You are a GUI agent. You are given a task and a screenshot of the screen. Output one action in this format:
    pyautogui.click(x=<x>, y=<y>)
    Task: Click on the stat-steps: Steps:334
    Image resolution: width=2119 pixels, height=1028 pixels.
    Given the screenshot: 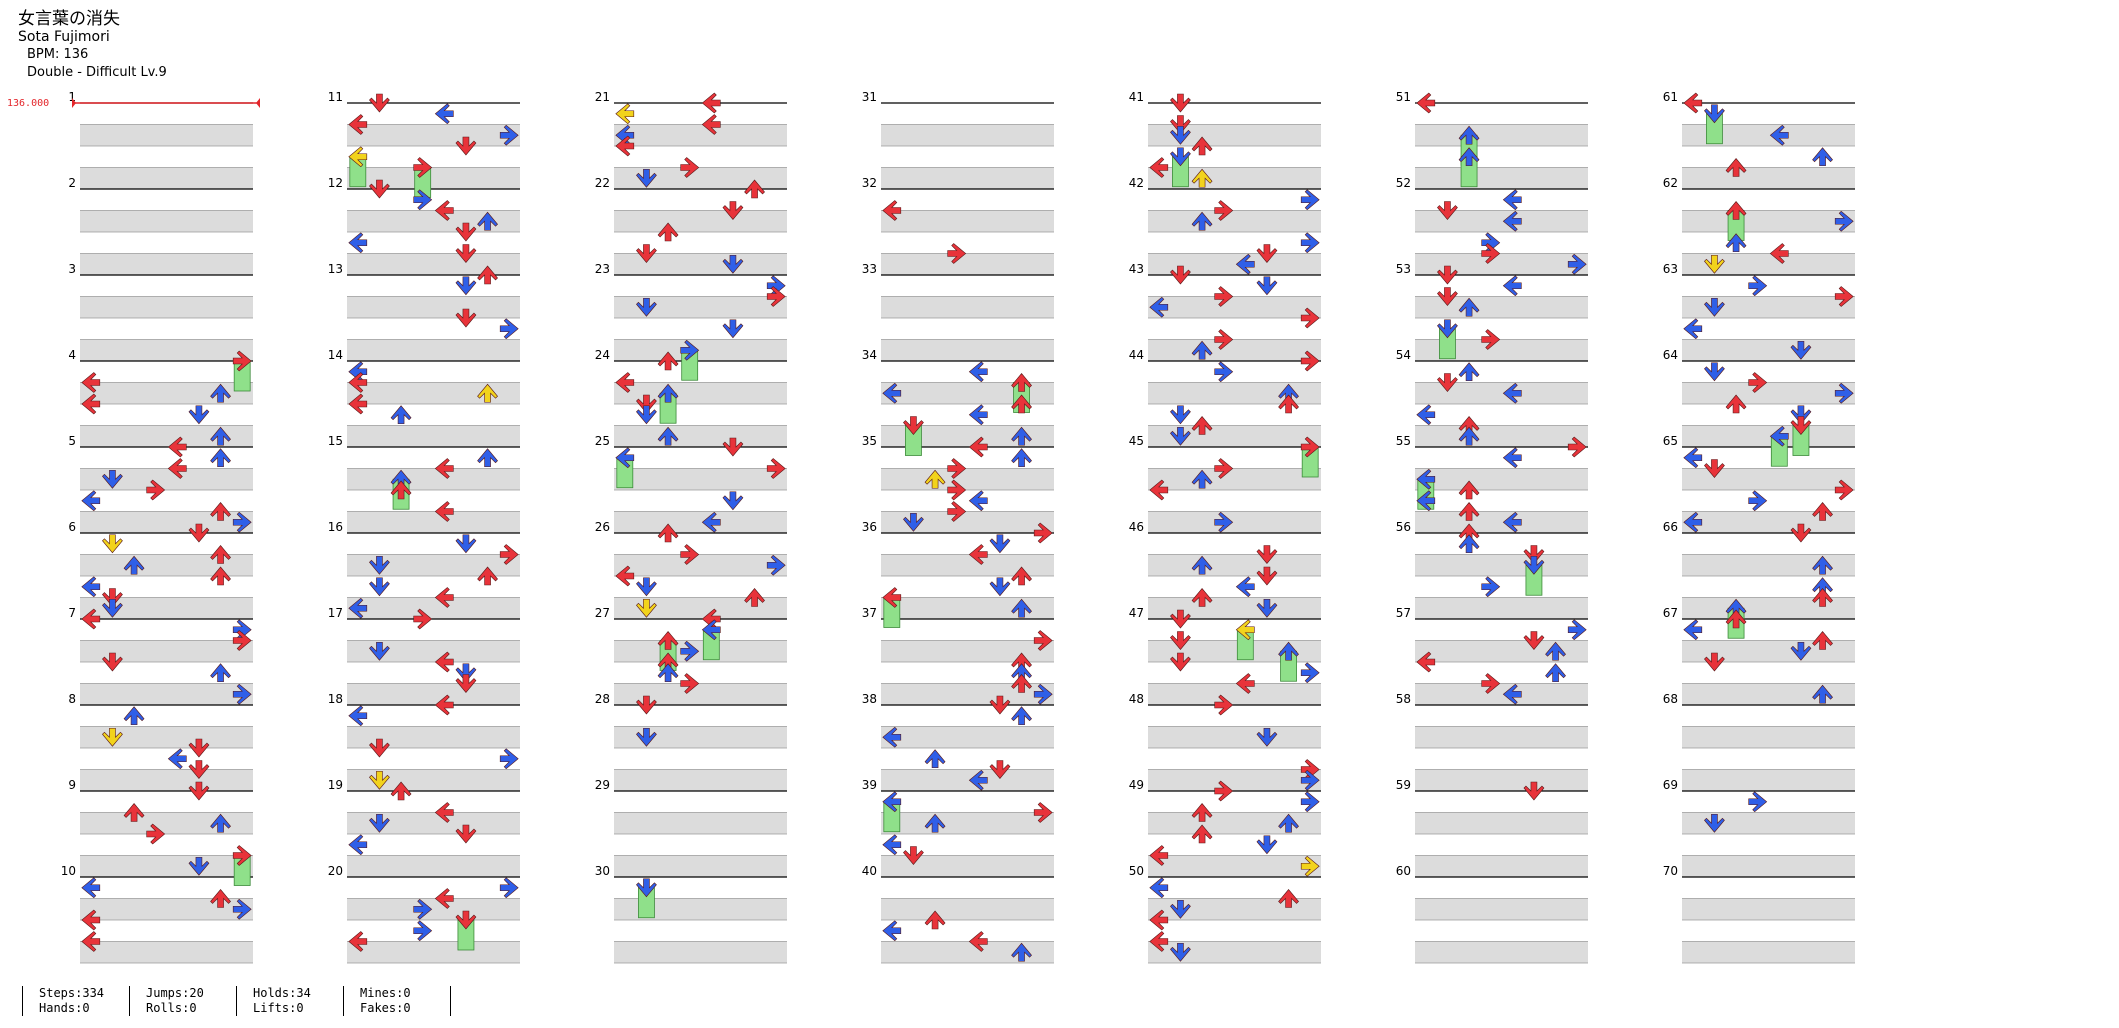 What is the action you would take?
    pyautogui.click(x=72, y=993)
    